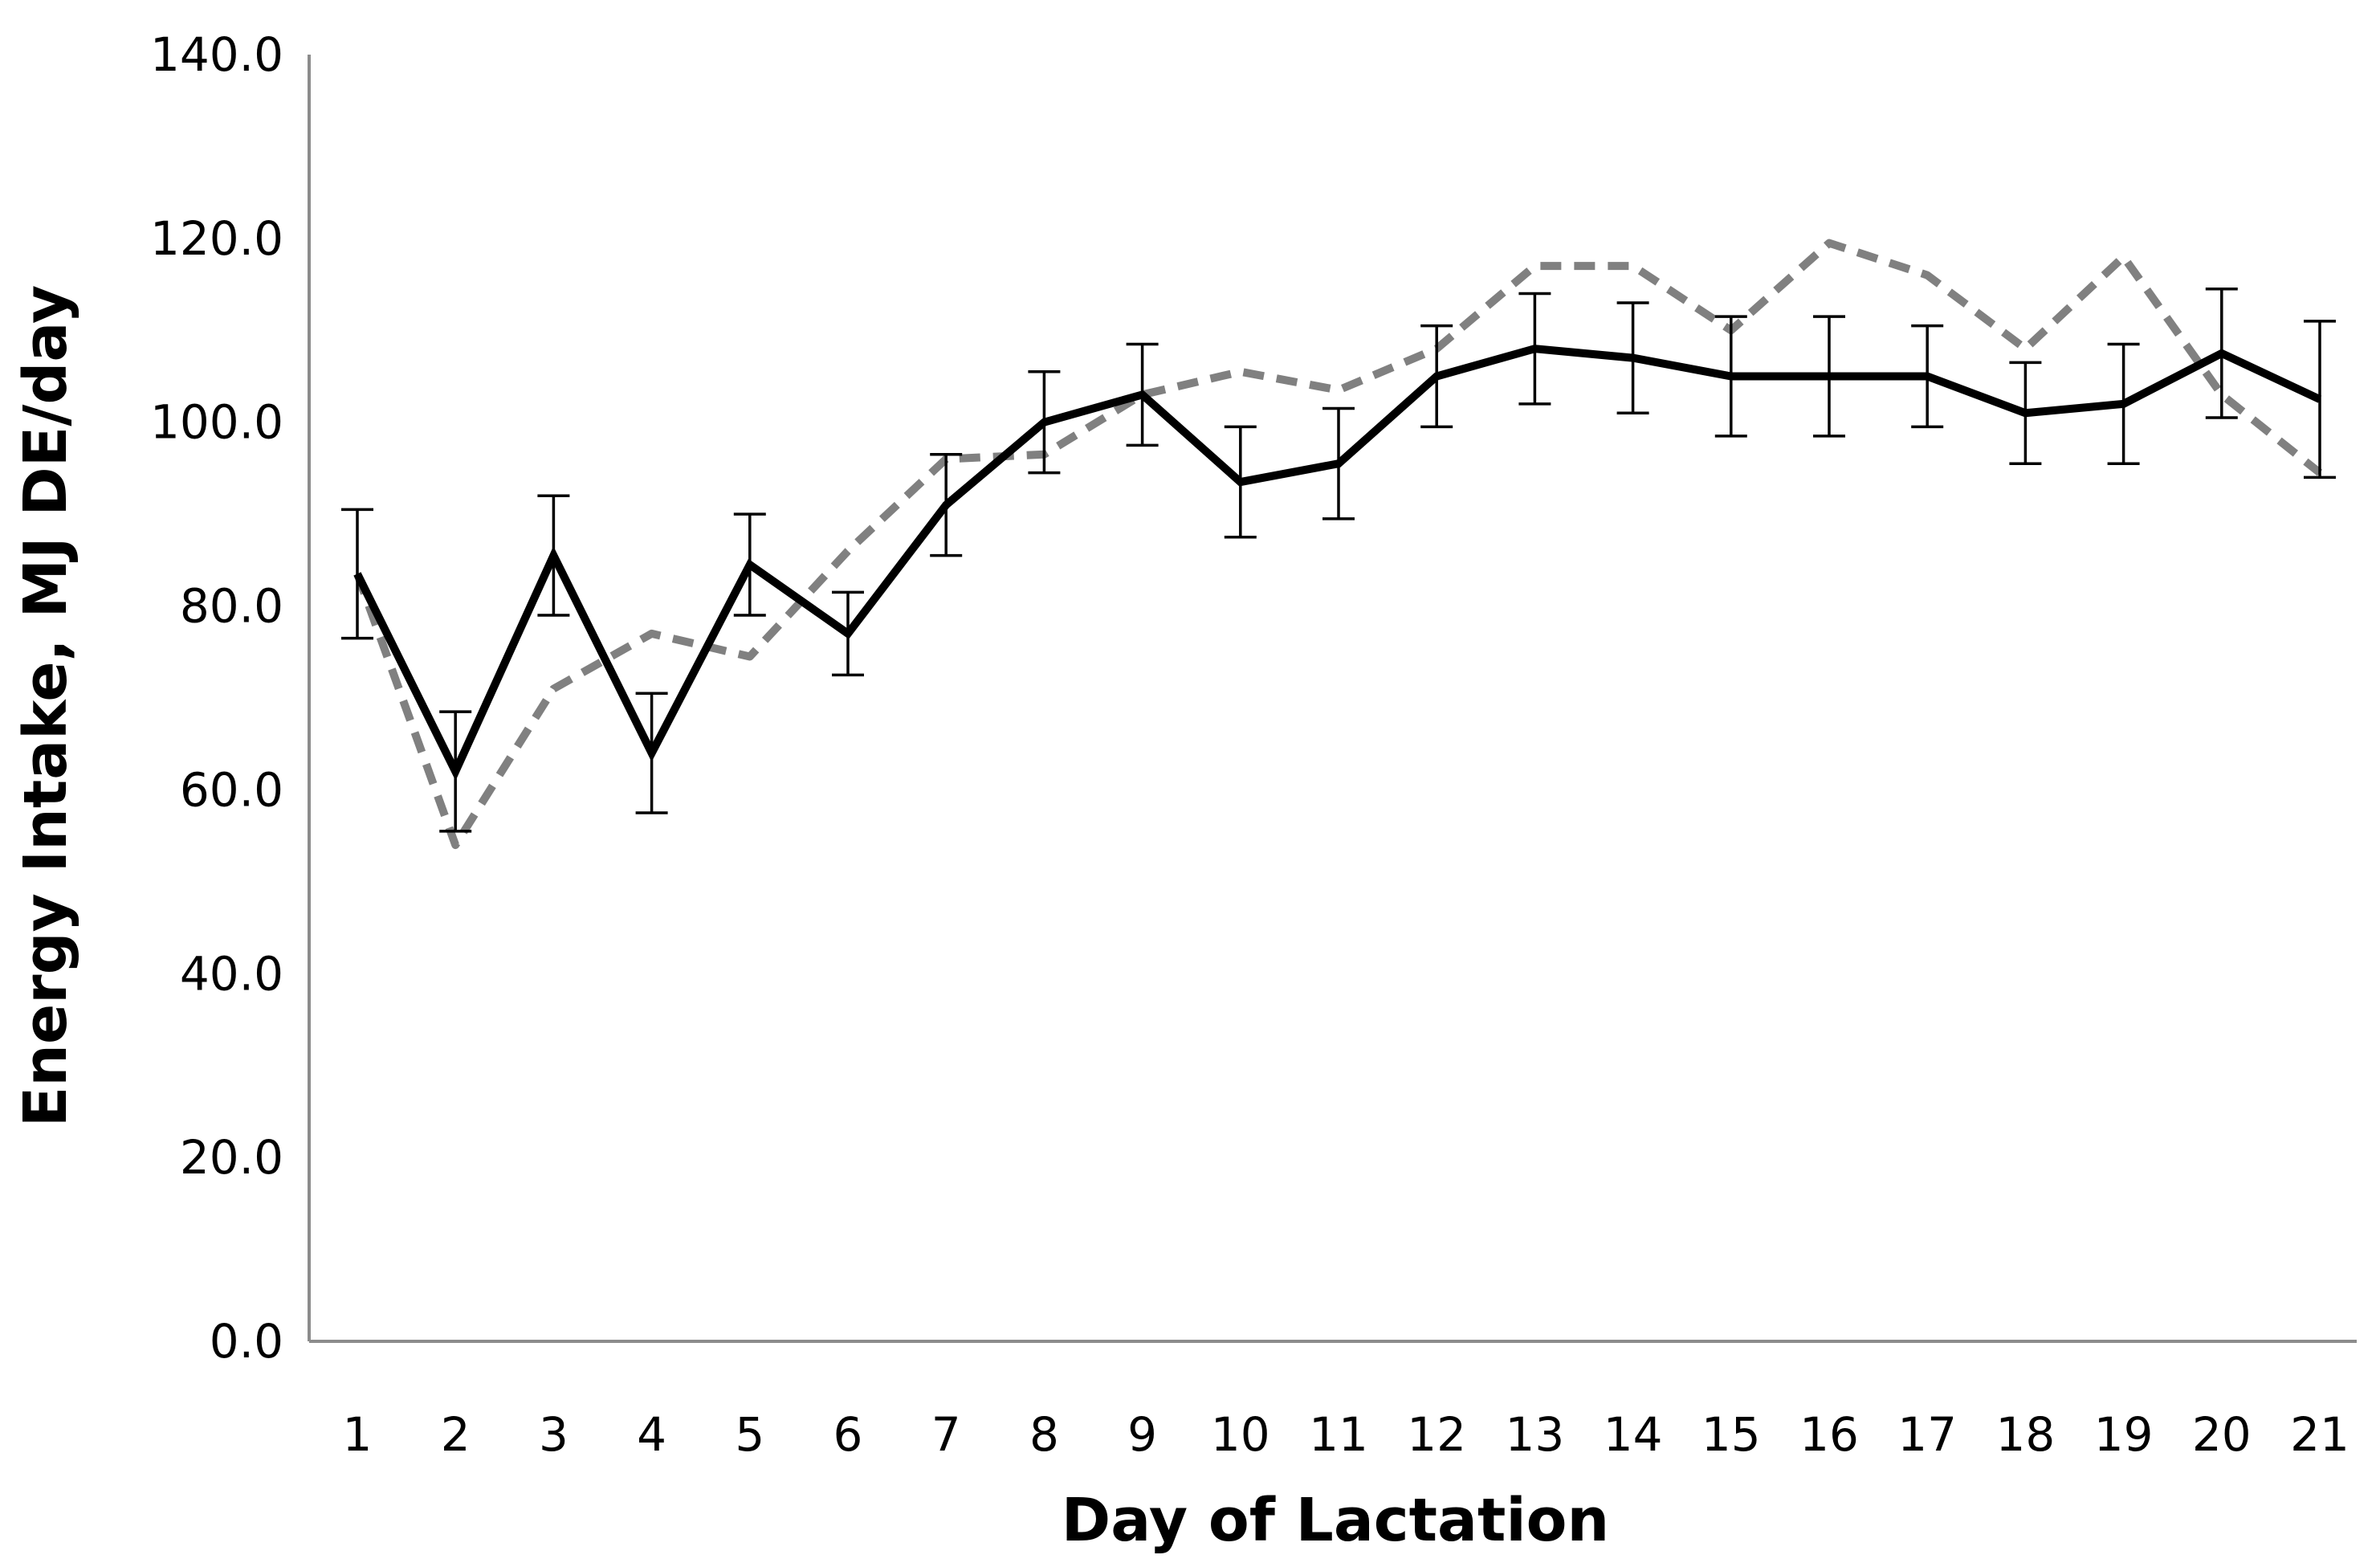 The image size is (2380, 1563). What do you see at coordinates (232, 789) in the screenshot?
I see `y-tick-label: 60.0` at bounding box center [232, 789].